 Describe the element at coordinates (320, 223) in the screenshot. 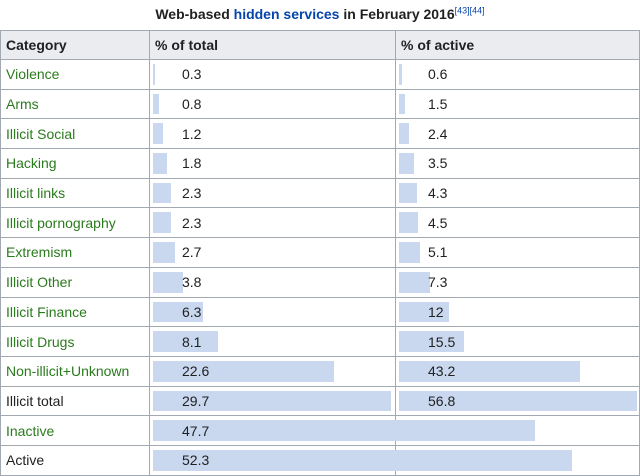

I see `table-row: Illicit pornography 2.3 4.5` at that location.